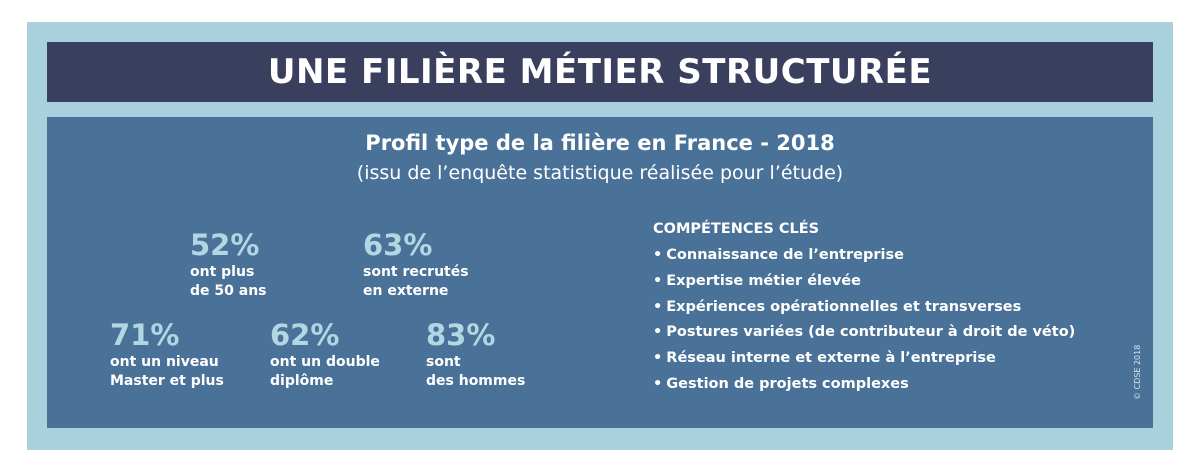 The height and width of the screenshot is (473, 1200). I want to click on stat-master: 71% ont un niveau Master et plus, so click(167, 355).